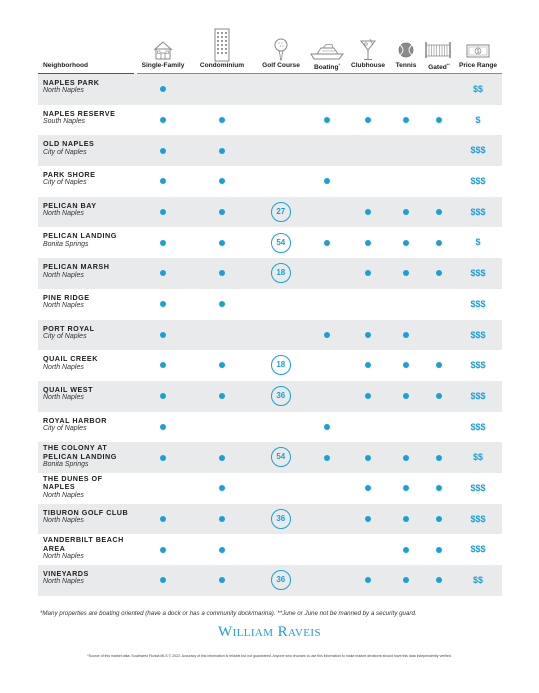  What do you see at coordinates (280, 457) in the screenshot?
I see `golf-holes-badge: 54` at bounding box center [280, 457].